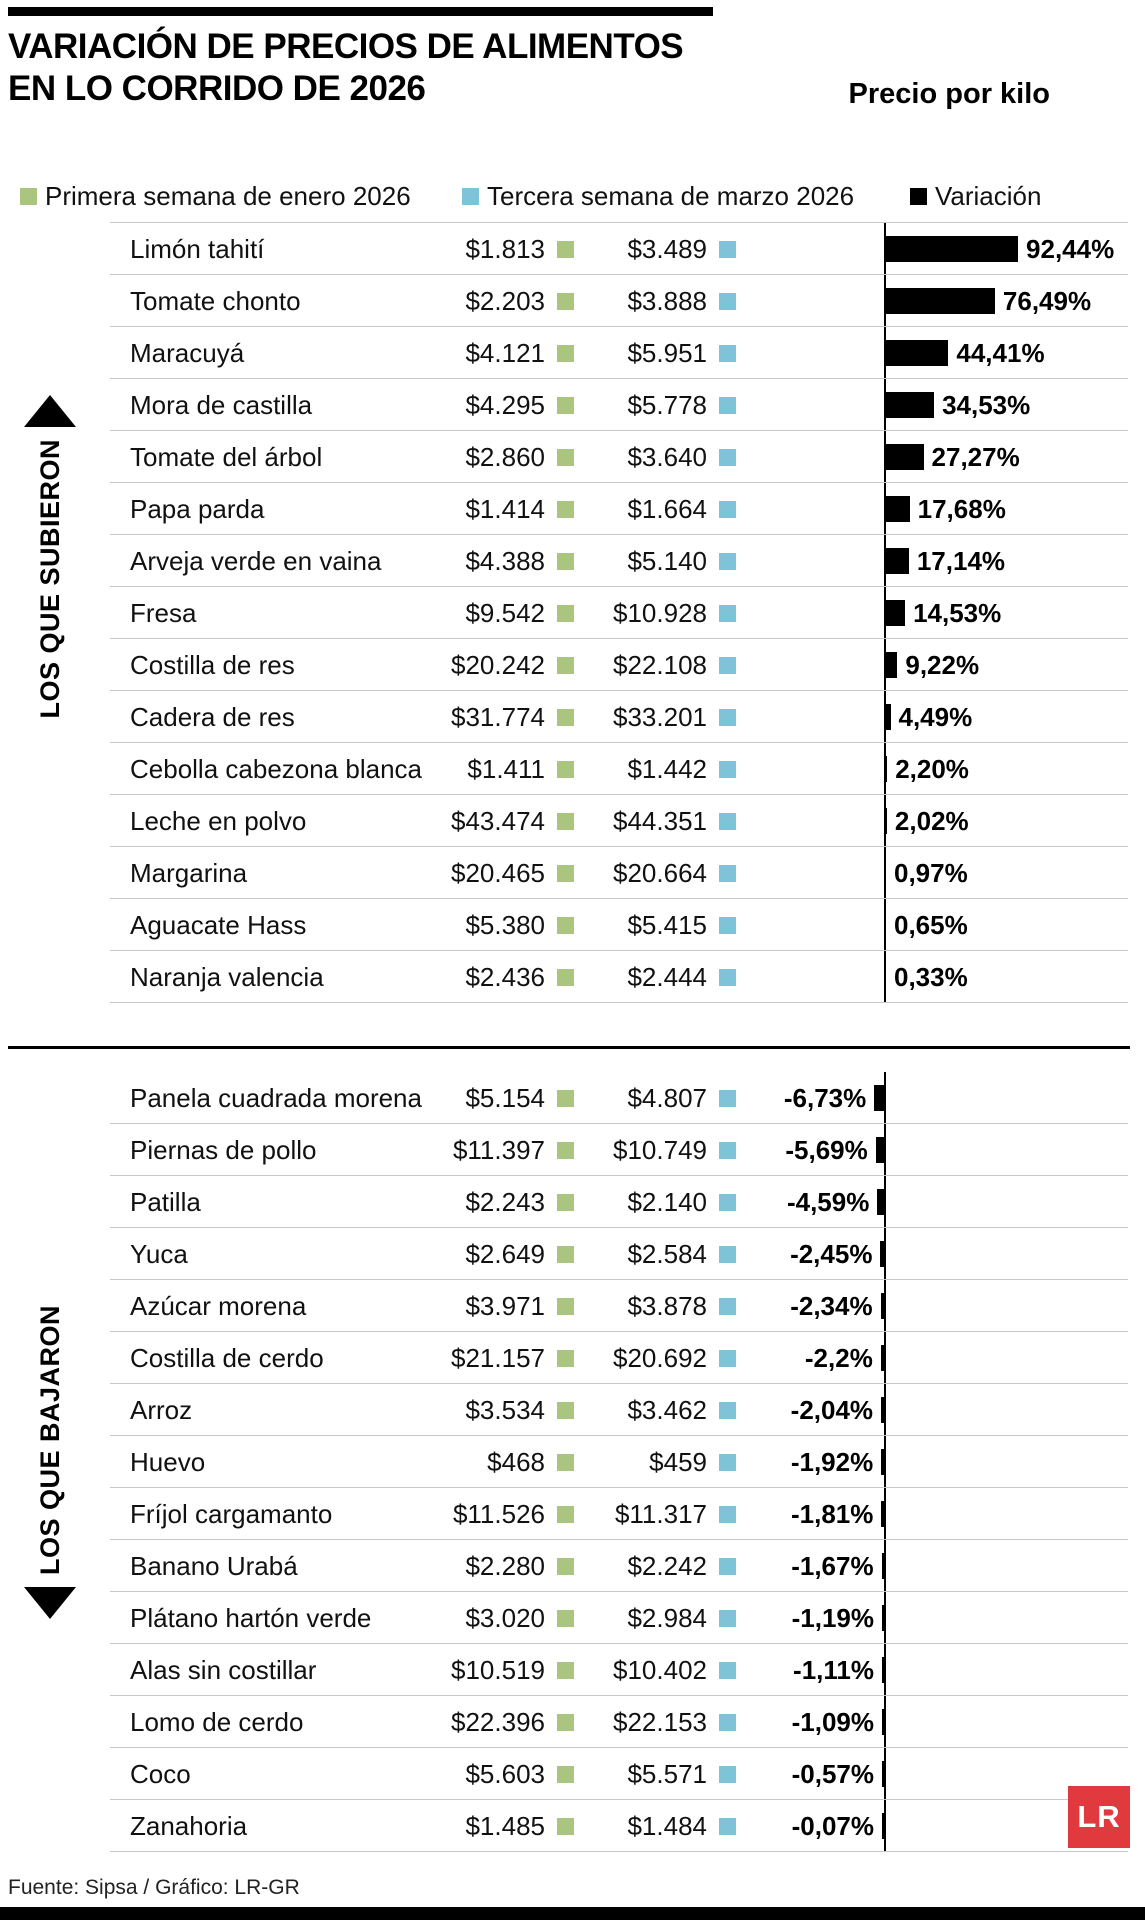 The image size is (1145, 1920). I want to click on price-first-week-january: $1.485, so click(505, 1826).